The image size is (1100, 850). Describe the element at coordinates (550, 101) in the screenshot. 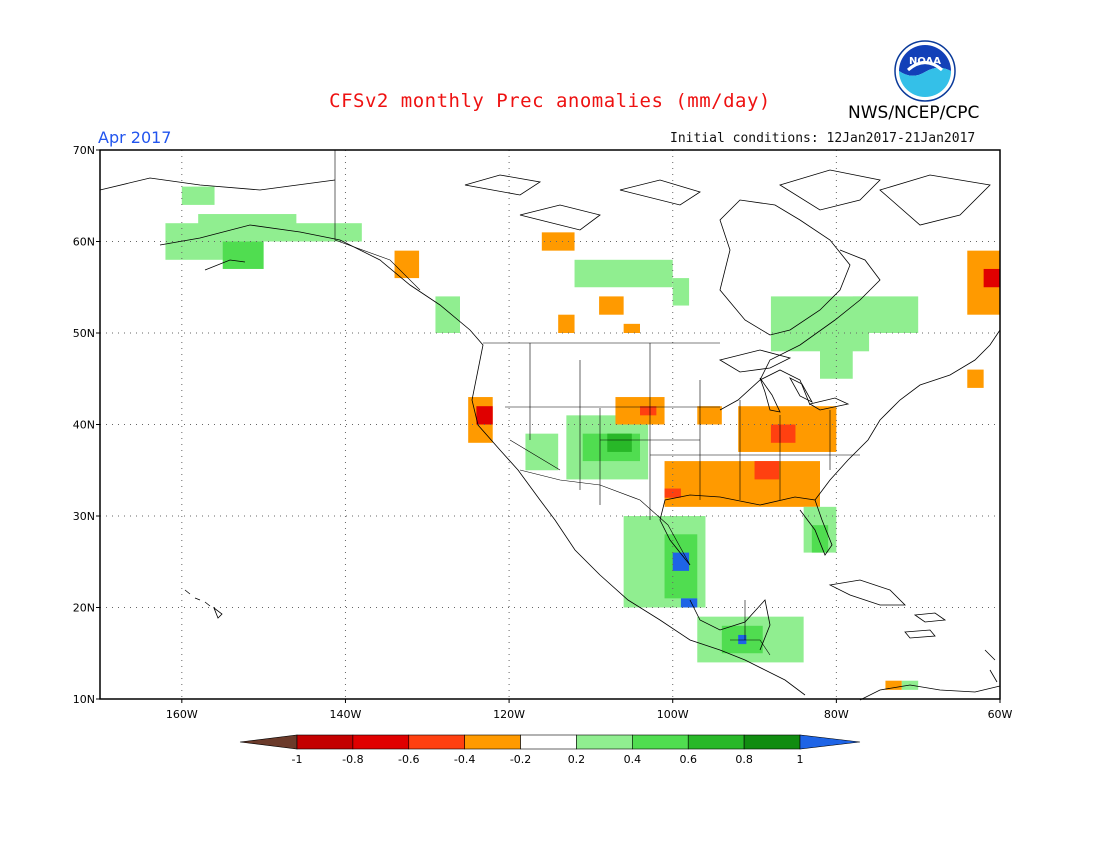

I see `map-title: CFSv2 monthly Prec anomalies (mm/day)` at that location.